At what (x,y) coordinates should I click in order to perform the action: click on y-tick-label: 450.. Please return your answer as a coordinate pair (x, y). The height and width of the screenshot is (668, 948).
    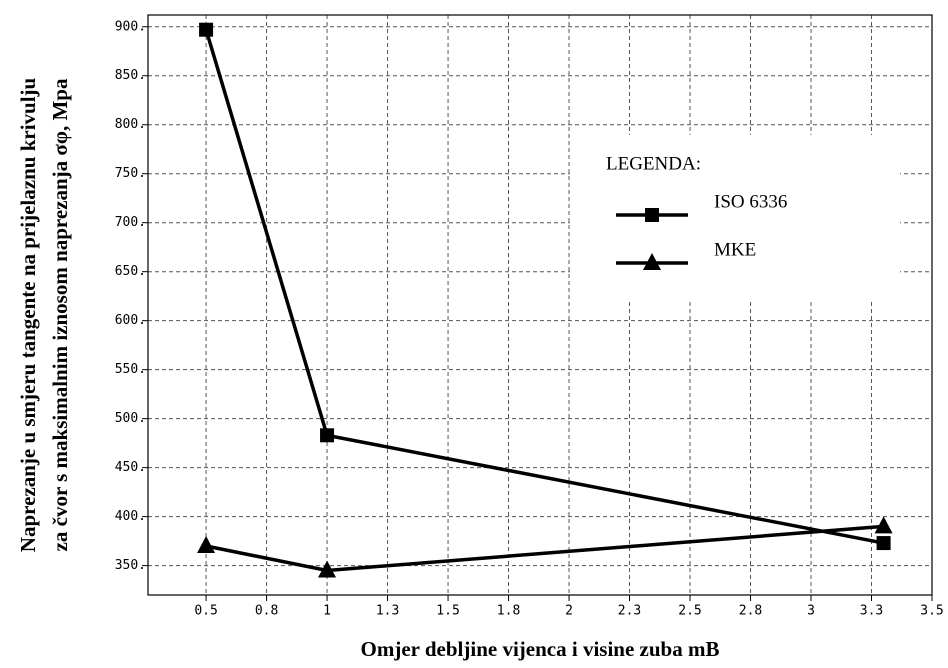
    Looking at the image, I should click on (130, 467).